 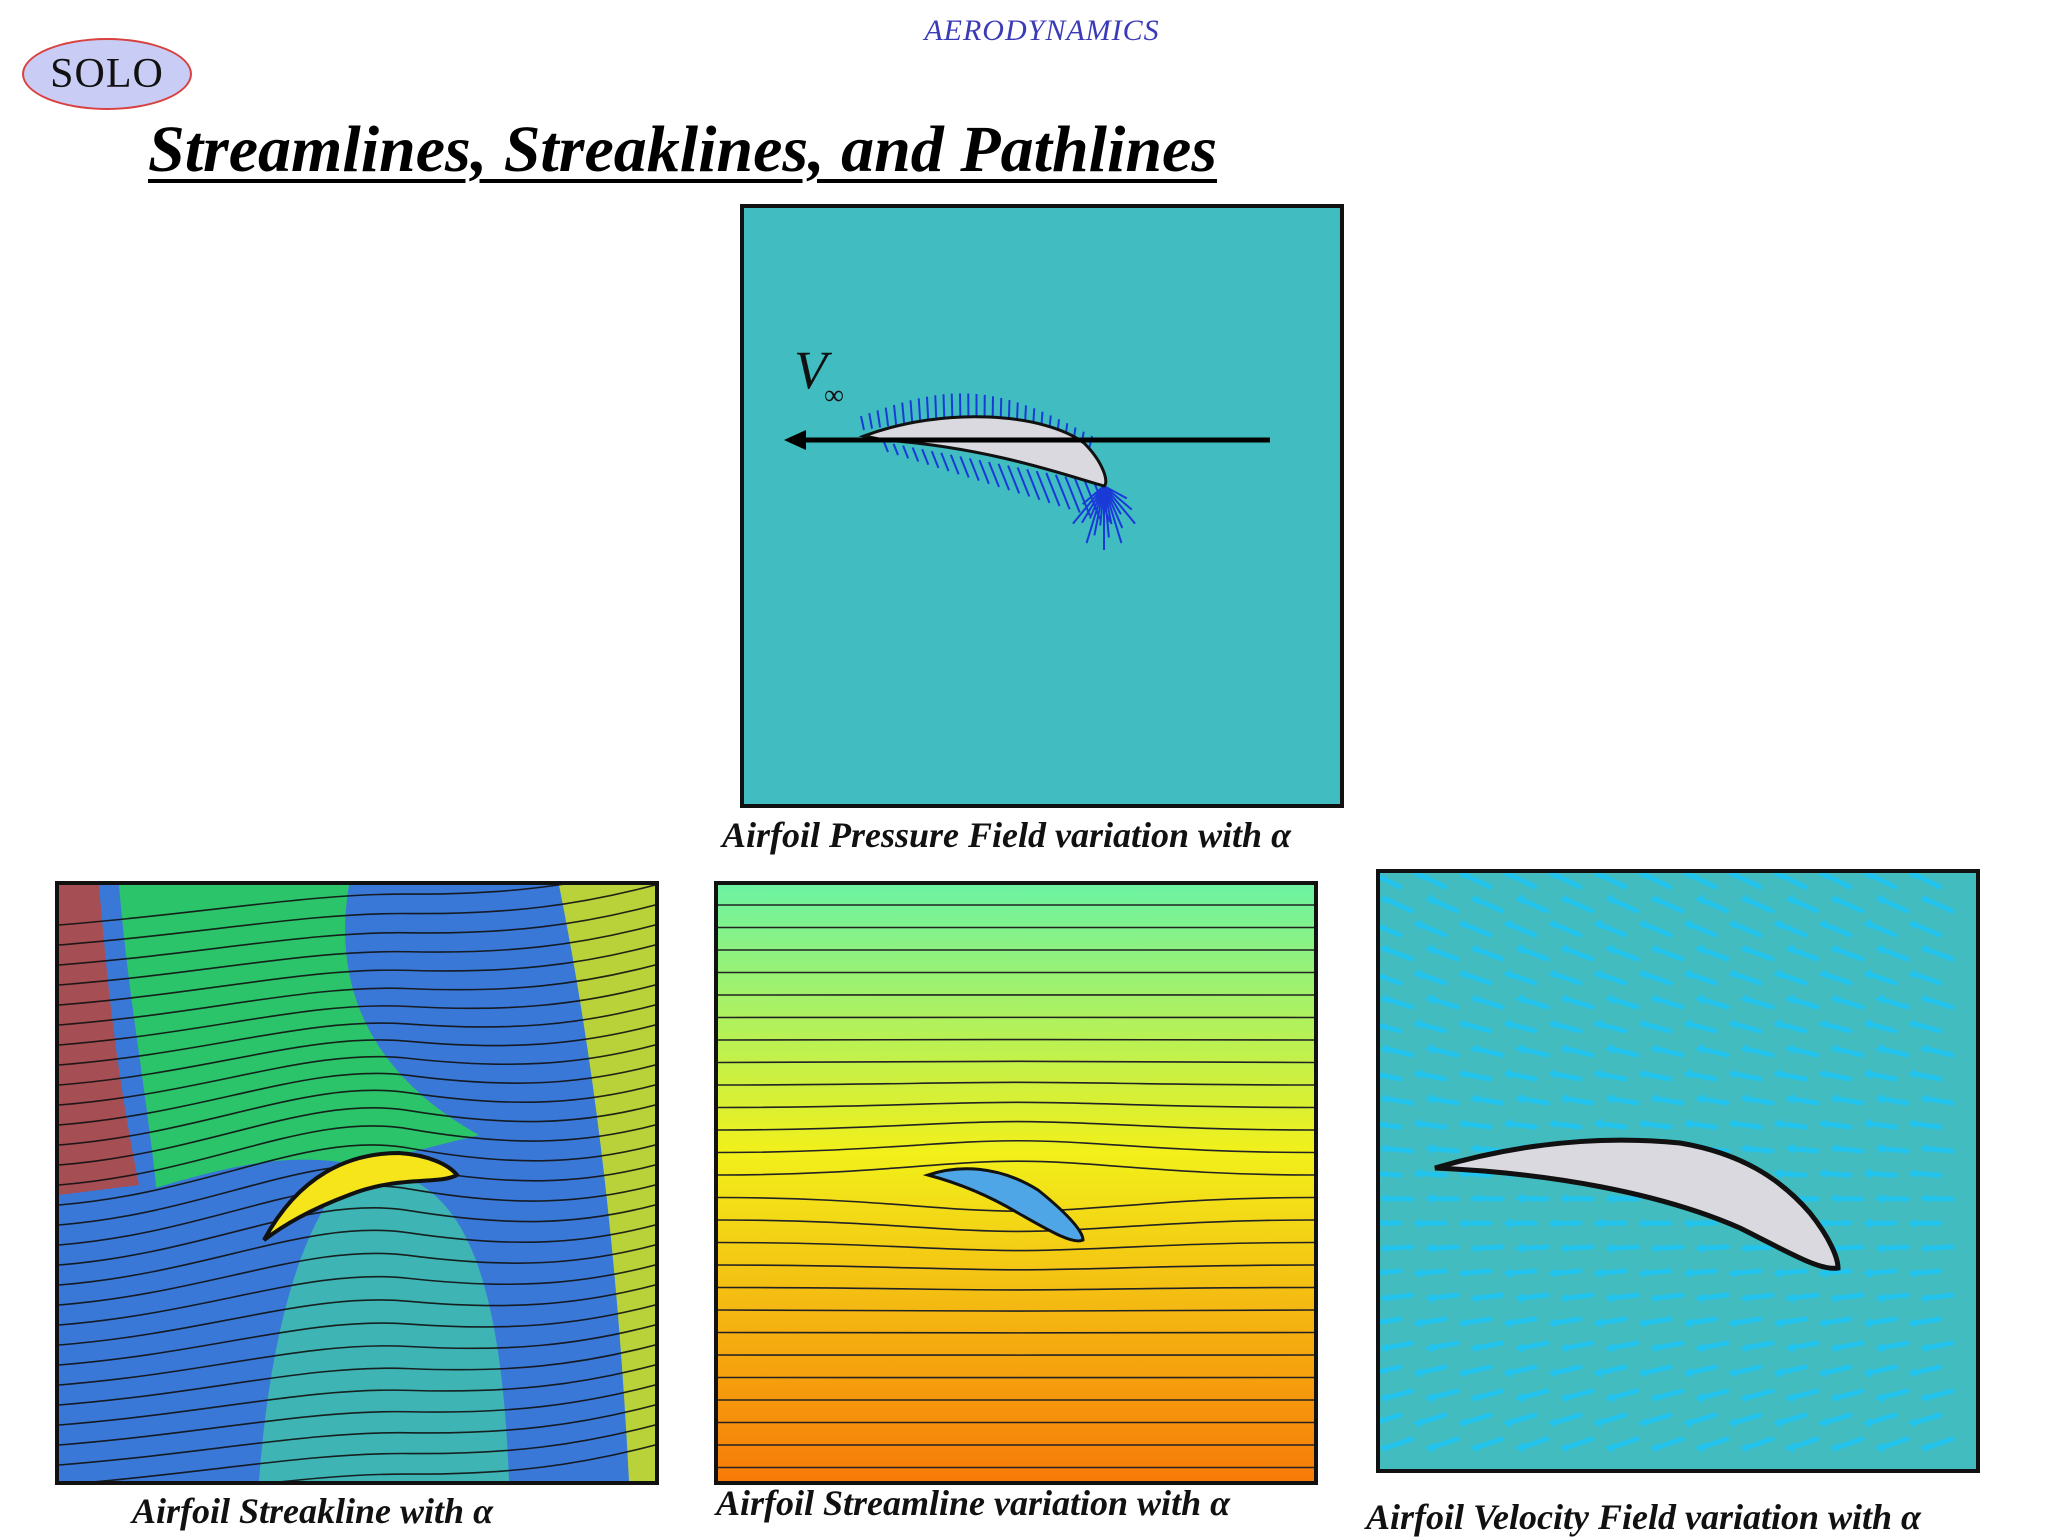 I want to click on streakline-figure, so click(x=357, y=1183).